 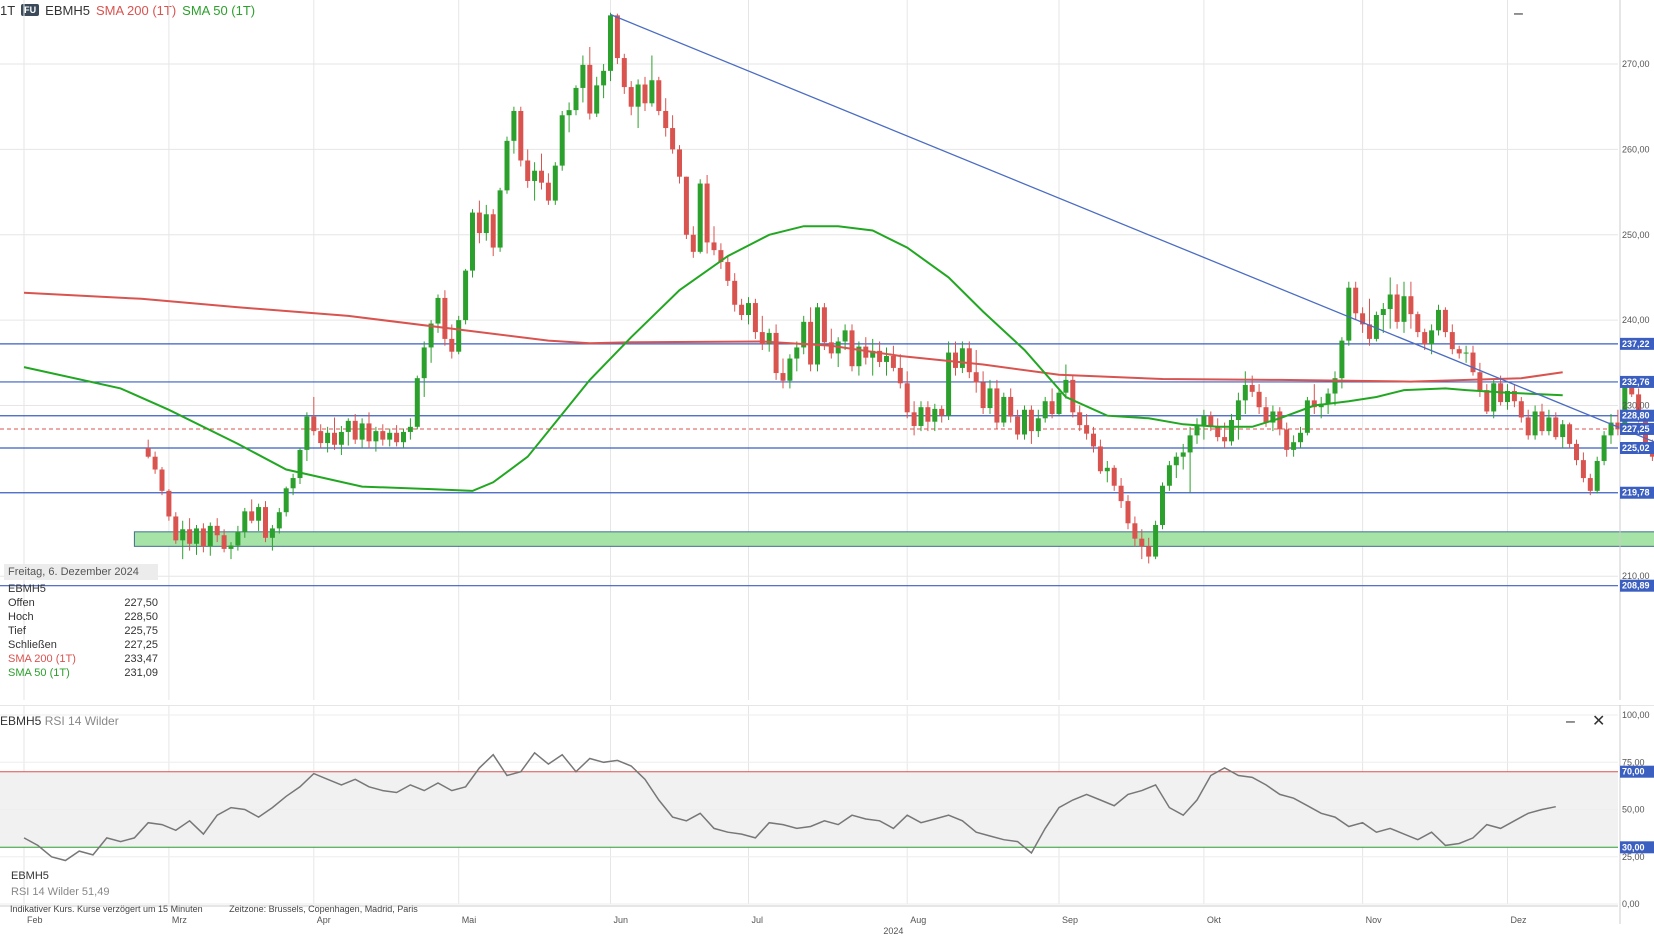 What do you see at coordinates (219, 10) in the screenshot?
I see `sma50-legend: SMA 50 (1T)` at bounding box center [219, 10].